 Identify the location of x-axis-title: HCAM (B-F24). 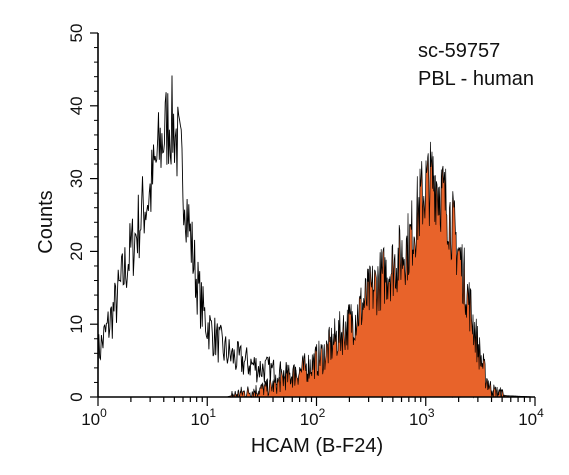
(317, 446).